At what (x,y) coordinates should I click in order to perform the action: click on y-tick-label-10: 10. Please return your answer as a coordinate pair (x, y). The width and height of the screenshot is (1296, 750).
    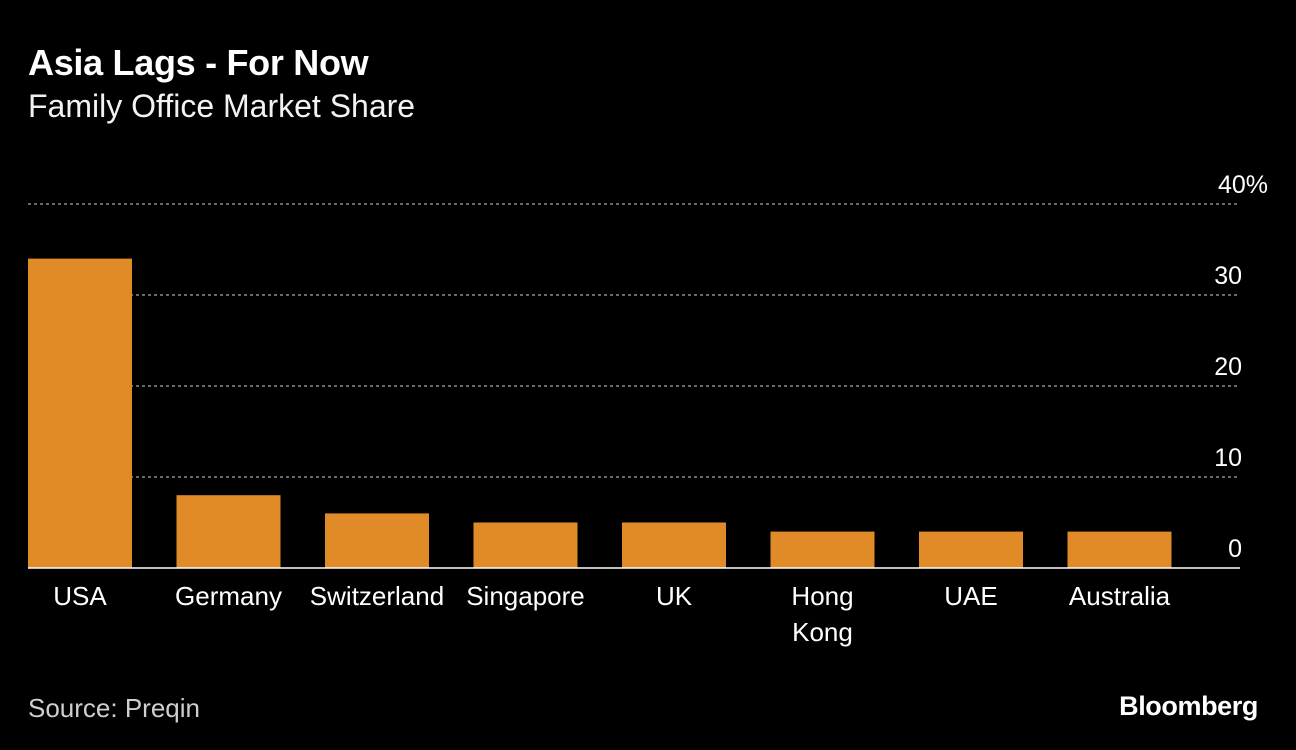
    Looking at the image, I should click on (1228, 458).